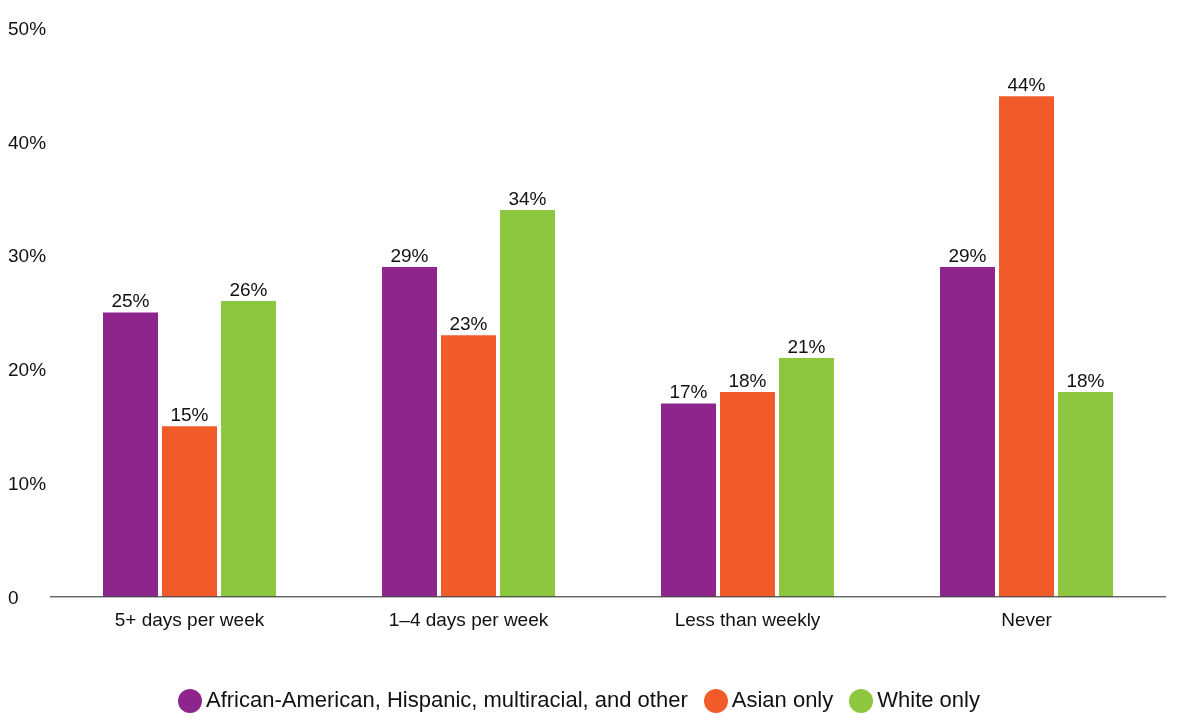 The image size is (1179, 721). What do you see at coordinates (189, 415) in the screenshot?
I see `data-label: 15%` at bounding box center [189, 415].